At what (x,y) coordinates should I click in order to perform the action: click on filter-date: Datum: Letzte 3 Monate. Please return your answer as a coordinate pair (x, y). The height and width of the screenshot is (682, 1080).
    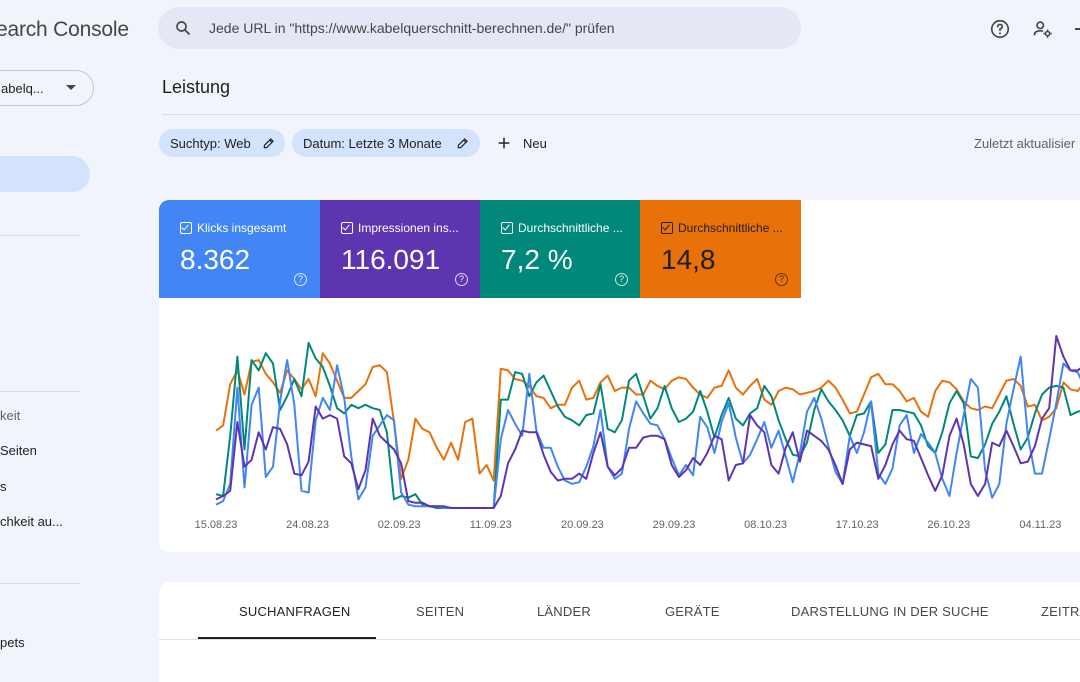
    Looking at the image, I should click on (386, 143).